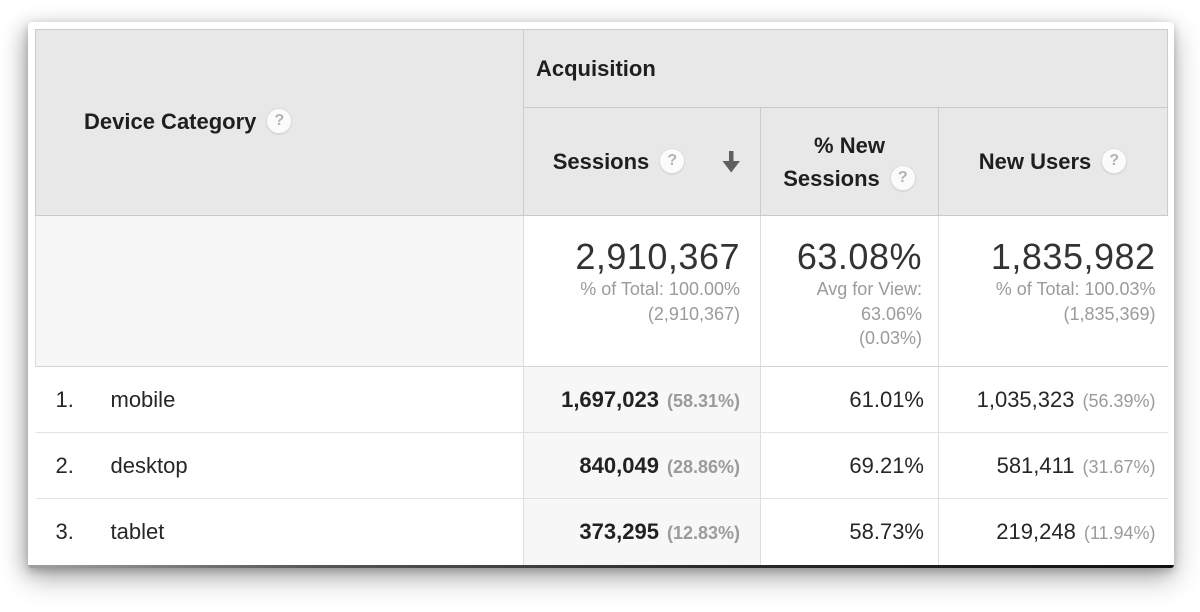 This screenshot has width=1200, height=612. Describe the element at coordinates (703, 466) in the screenshot. I see `sessions-pct: (28.86%)` at that location.